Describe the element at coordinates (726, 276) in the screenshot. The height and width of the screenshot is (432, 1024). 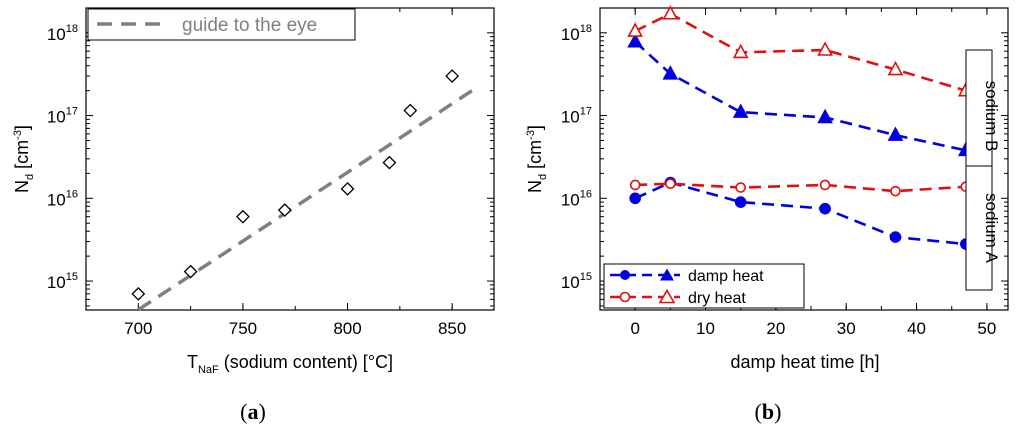
I see `legend-damp-label: damp heat` at that location.